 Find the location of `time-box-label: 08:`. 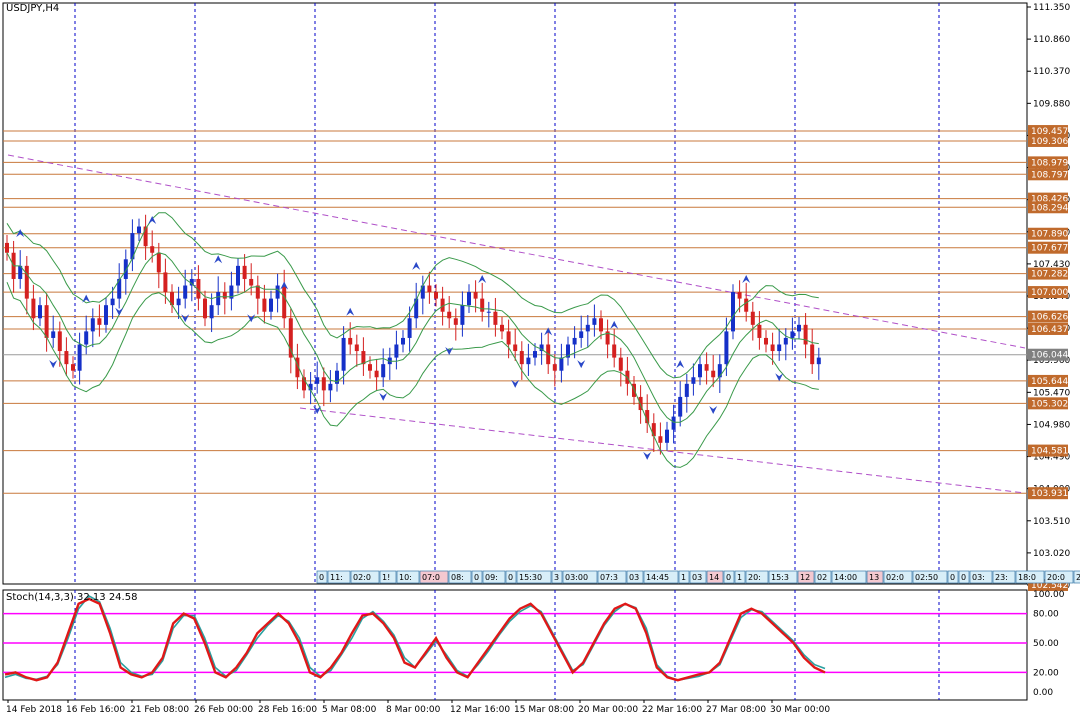

time-box-label: 08: is located at coordinates (457, 577).